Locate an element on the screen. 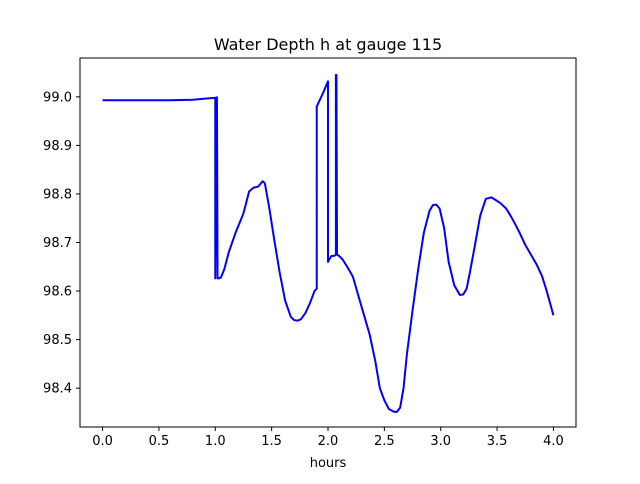  y-tick-label: 99.0 is located at coordinates (57, 97).